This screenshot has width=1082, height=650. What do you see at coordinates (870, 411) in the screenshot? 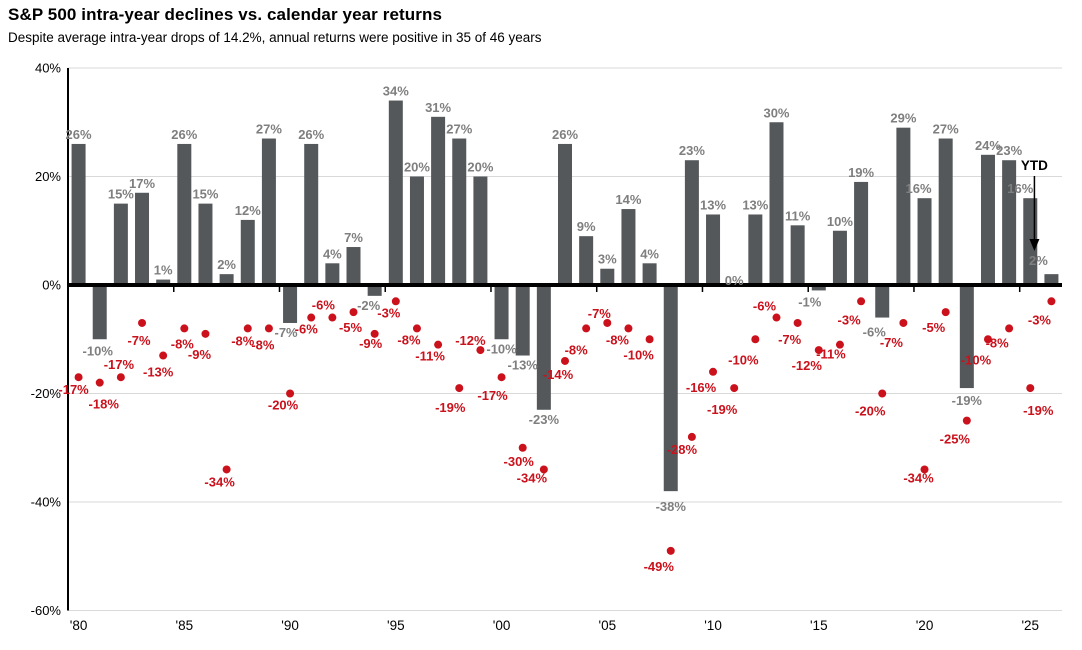
I see `decline-label-2018: -20%` at bounding box center [870, 411].